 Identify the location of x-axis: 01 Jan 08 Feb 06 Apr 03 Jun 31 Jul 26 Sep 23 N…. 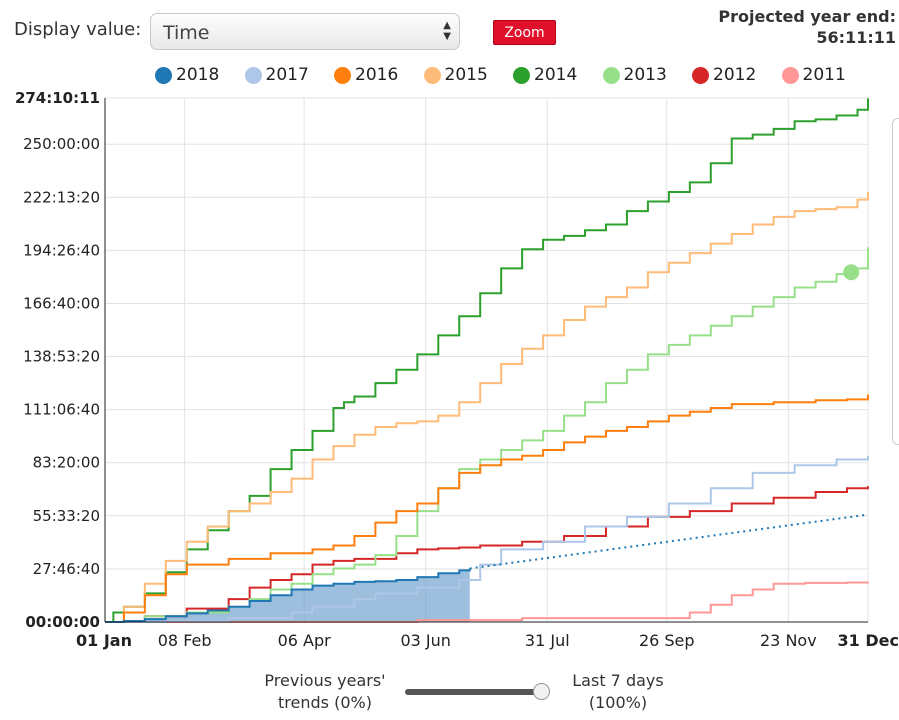
(487, 635).